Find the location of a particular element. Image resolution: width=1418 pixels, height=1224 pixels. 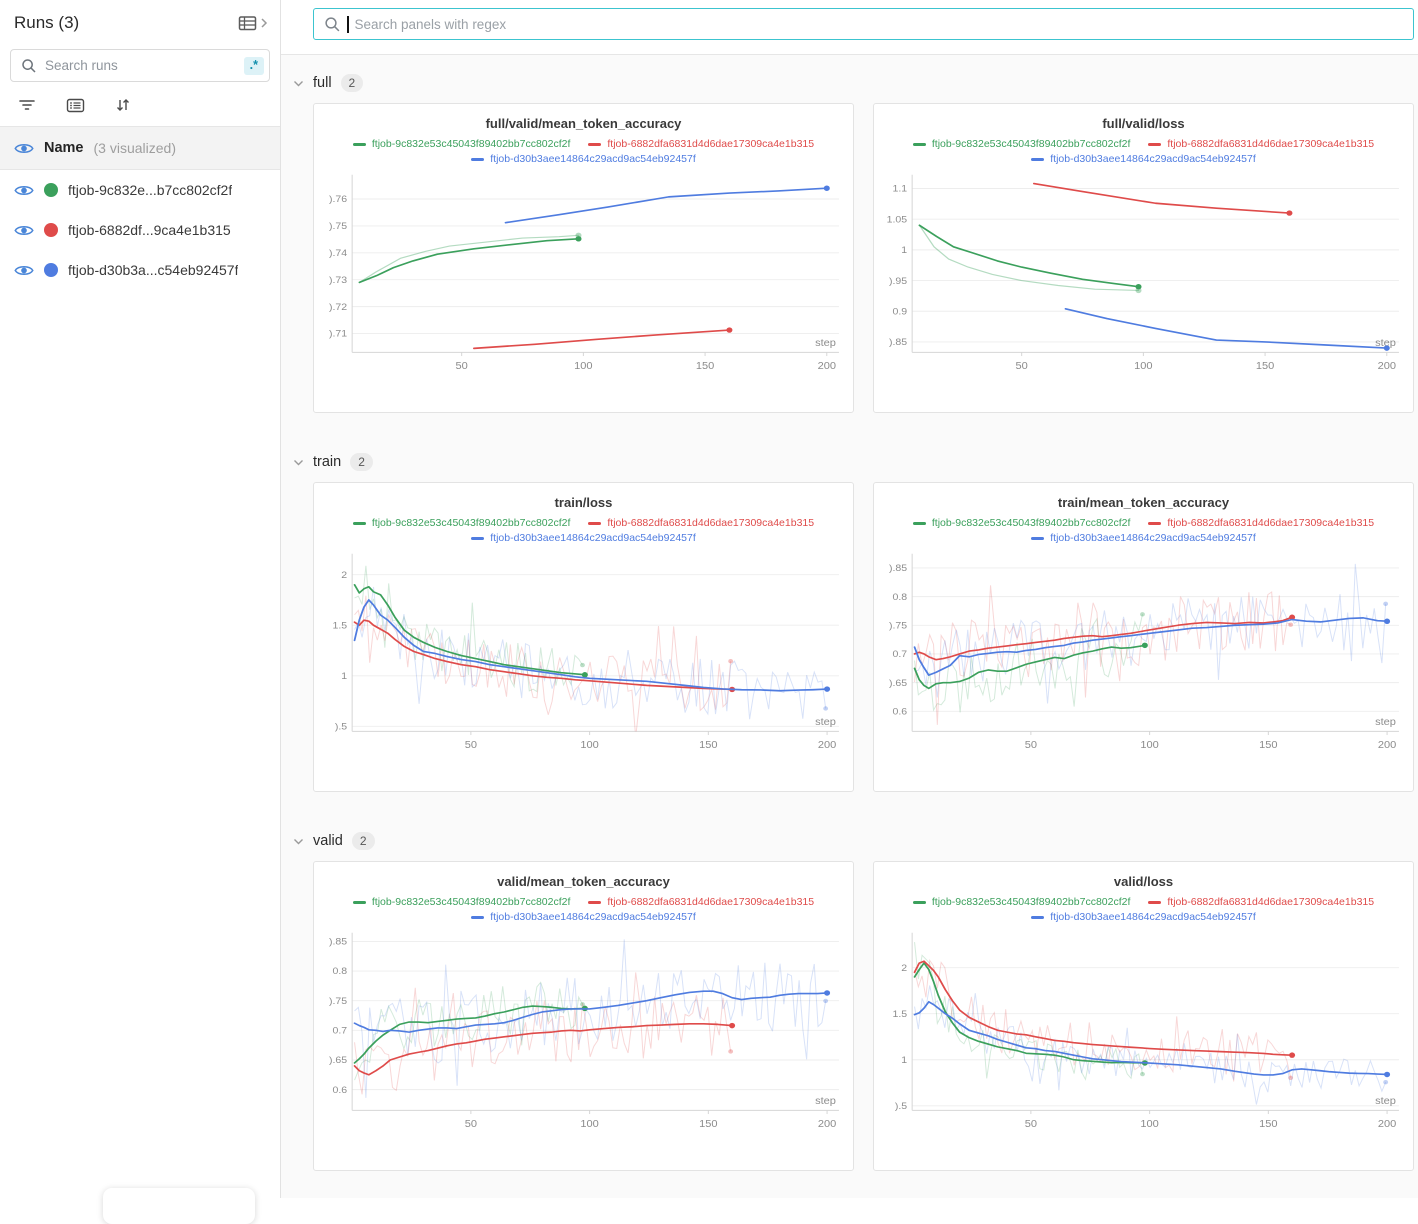

search-panels-input is located at coordinates (878, 24).